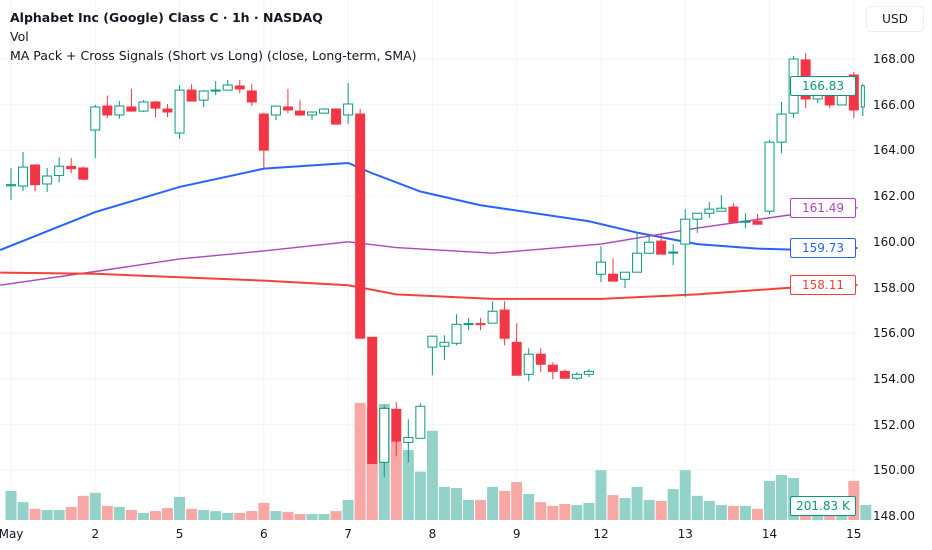 The image size is (932, 550). Describe the element at coordinates (894, 424) in the screenshot. I see `price-tick-label: 152.00` at that location.